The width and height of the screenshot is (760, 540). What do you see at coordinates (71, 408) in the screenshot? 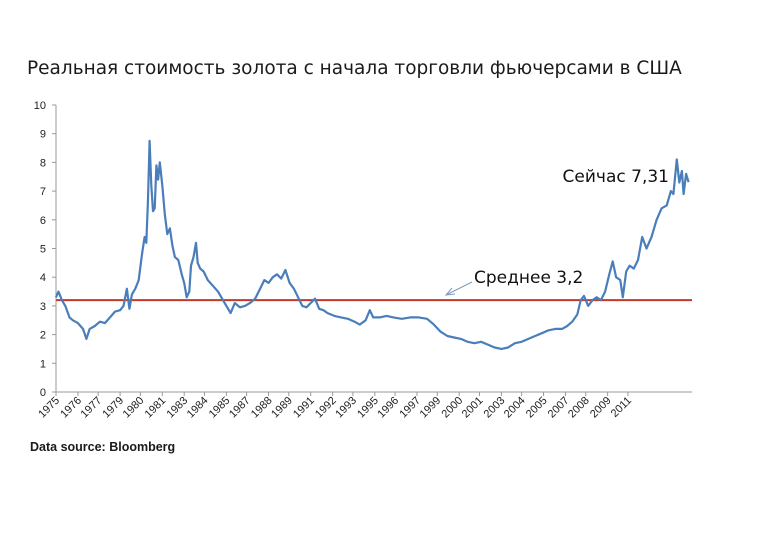
I see `x-tick-label: 1976` at bounding box center [71, 408].